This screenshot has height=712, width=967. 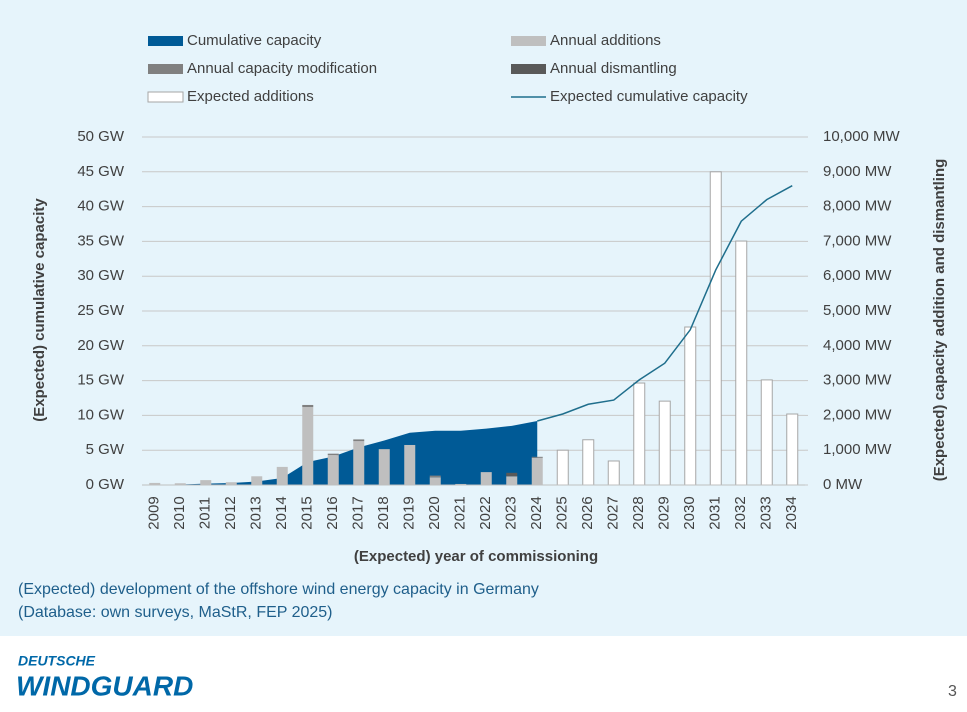 I want to click on logo: WINDGUARD, so click(x=104, y=685).